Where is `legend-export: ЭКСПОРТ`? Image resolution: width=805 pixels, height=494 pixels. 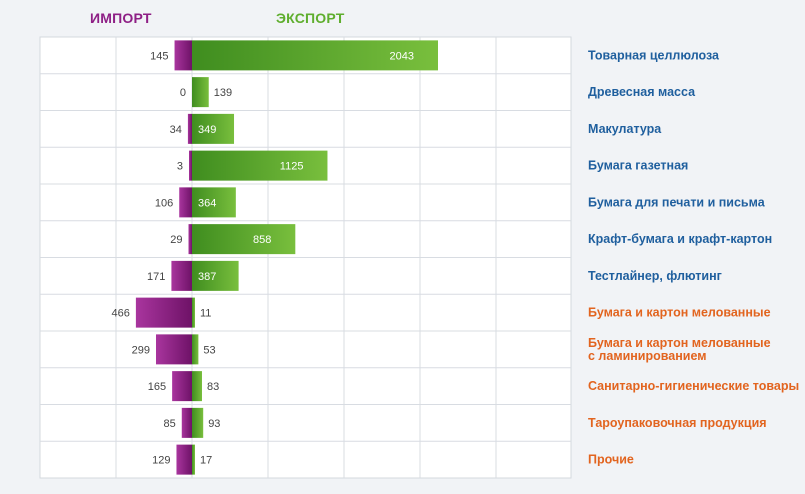 legend-export: ЭКСПОРТ is located at coordinates (310, 18).